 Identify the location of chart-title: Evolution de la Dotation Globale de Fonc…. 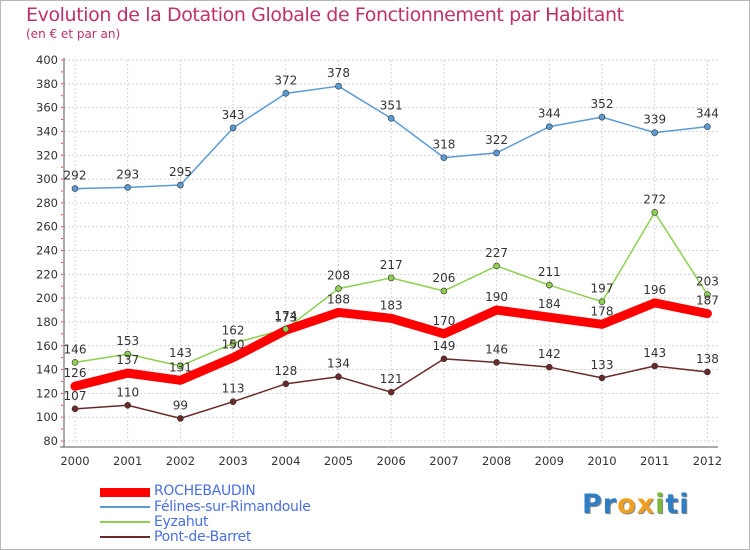
(325, 15).